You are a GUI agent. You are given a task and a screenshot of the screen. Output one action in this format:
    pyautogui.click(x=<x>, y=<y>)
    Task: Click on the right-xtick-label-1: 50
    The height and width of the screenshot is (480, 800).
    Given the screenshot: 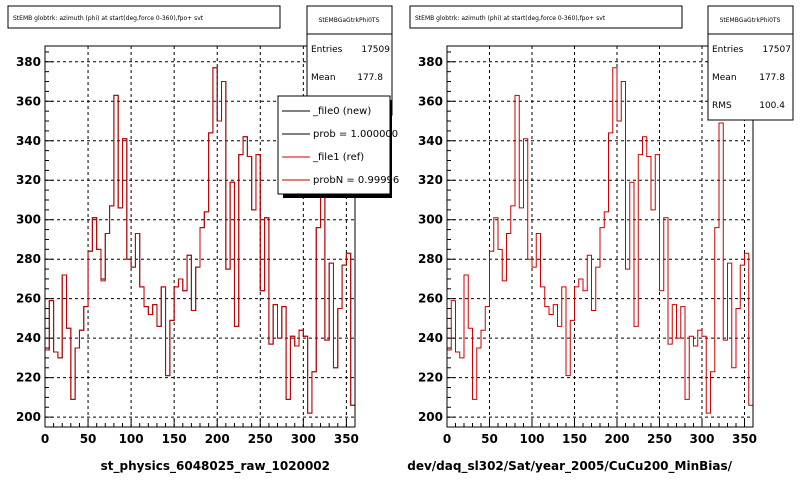 What is the action you would take?
    pyautogui.click(x=489, y=439)
    